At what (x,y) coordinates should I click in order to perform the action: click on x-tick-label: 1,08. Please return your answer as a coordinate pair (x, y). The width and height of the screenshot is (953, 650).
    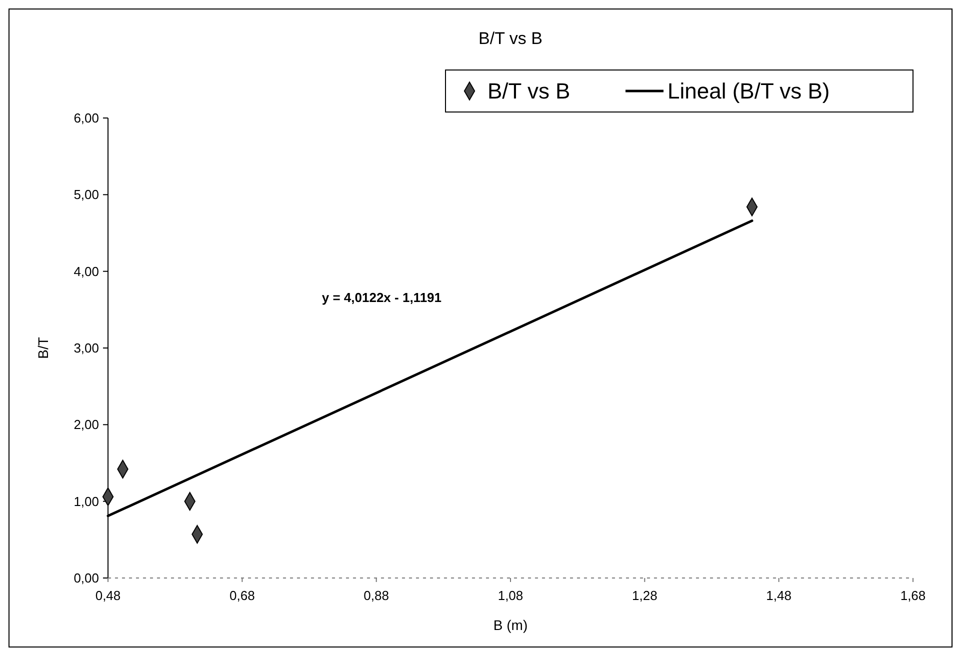
    Looking at the image, I should click on (511, 595).